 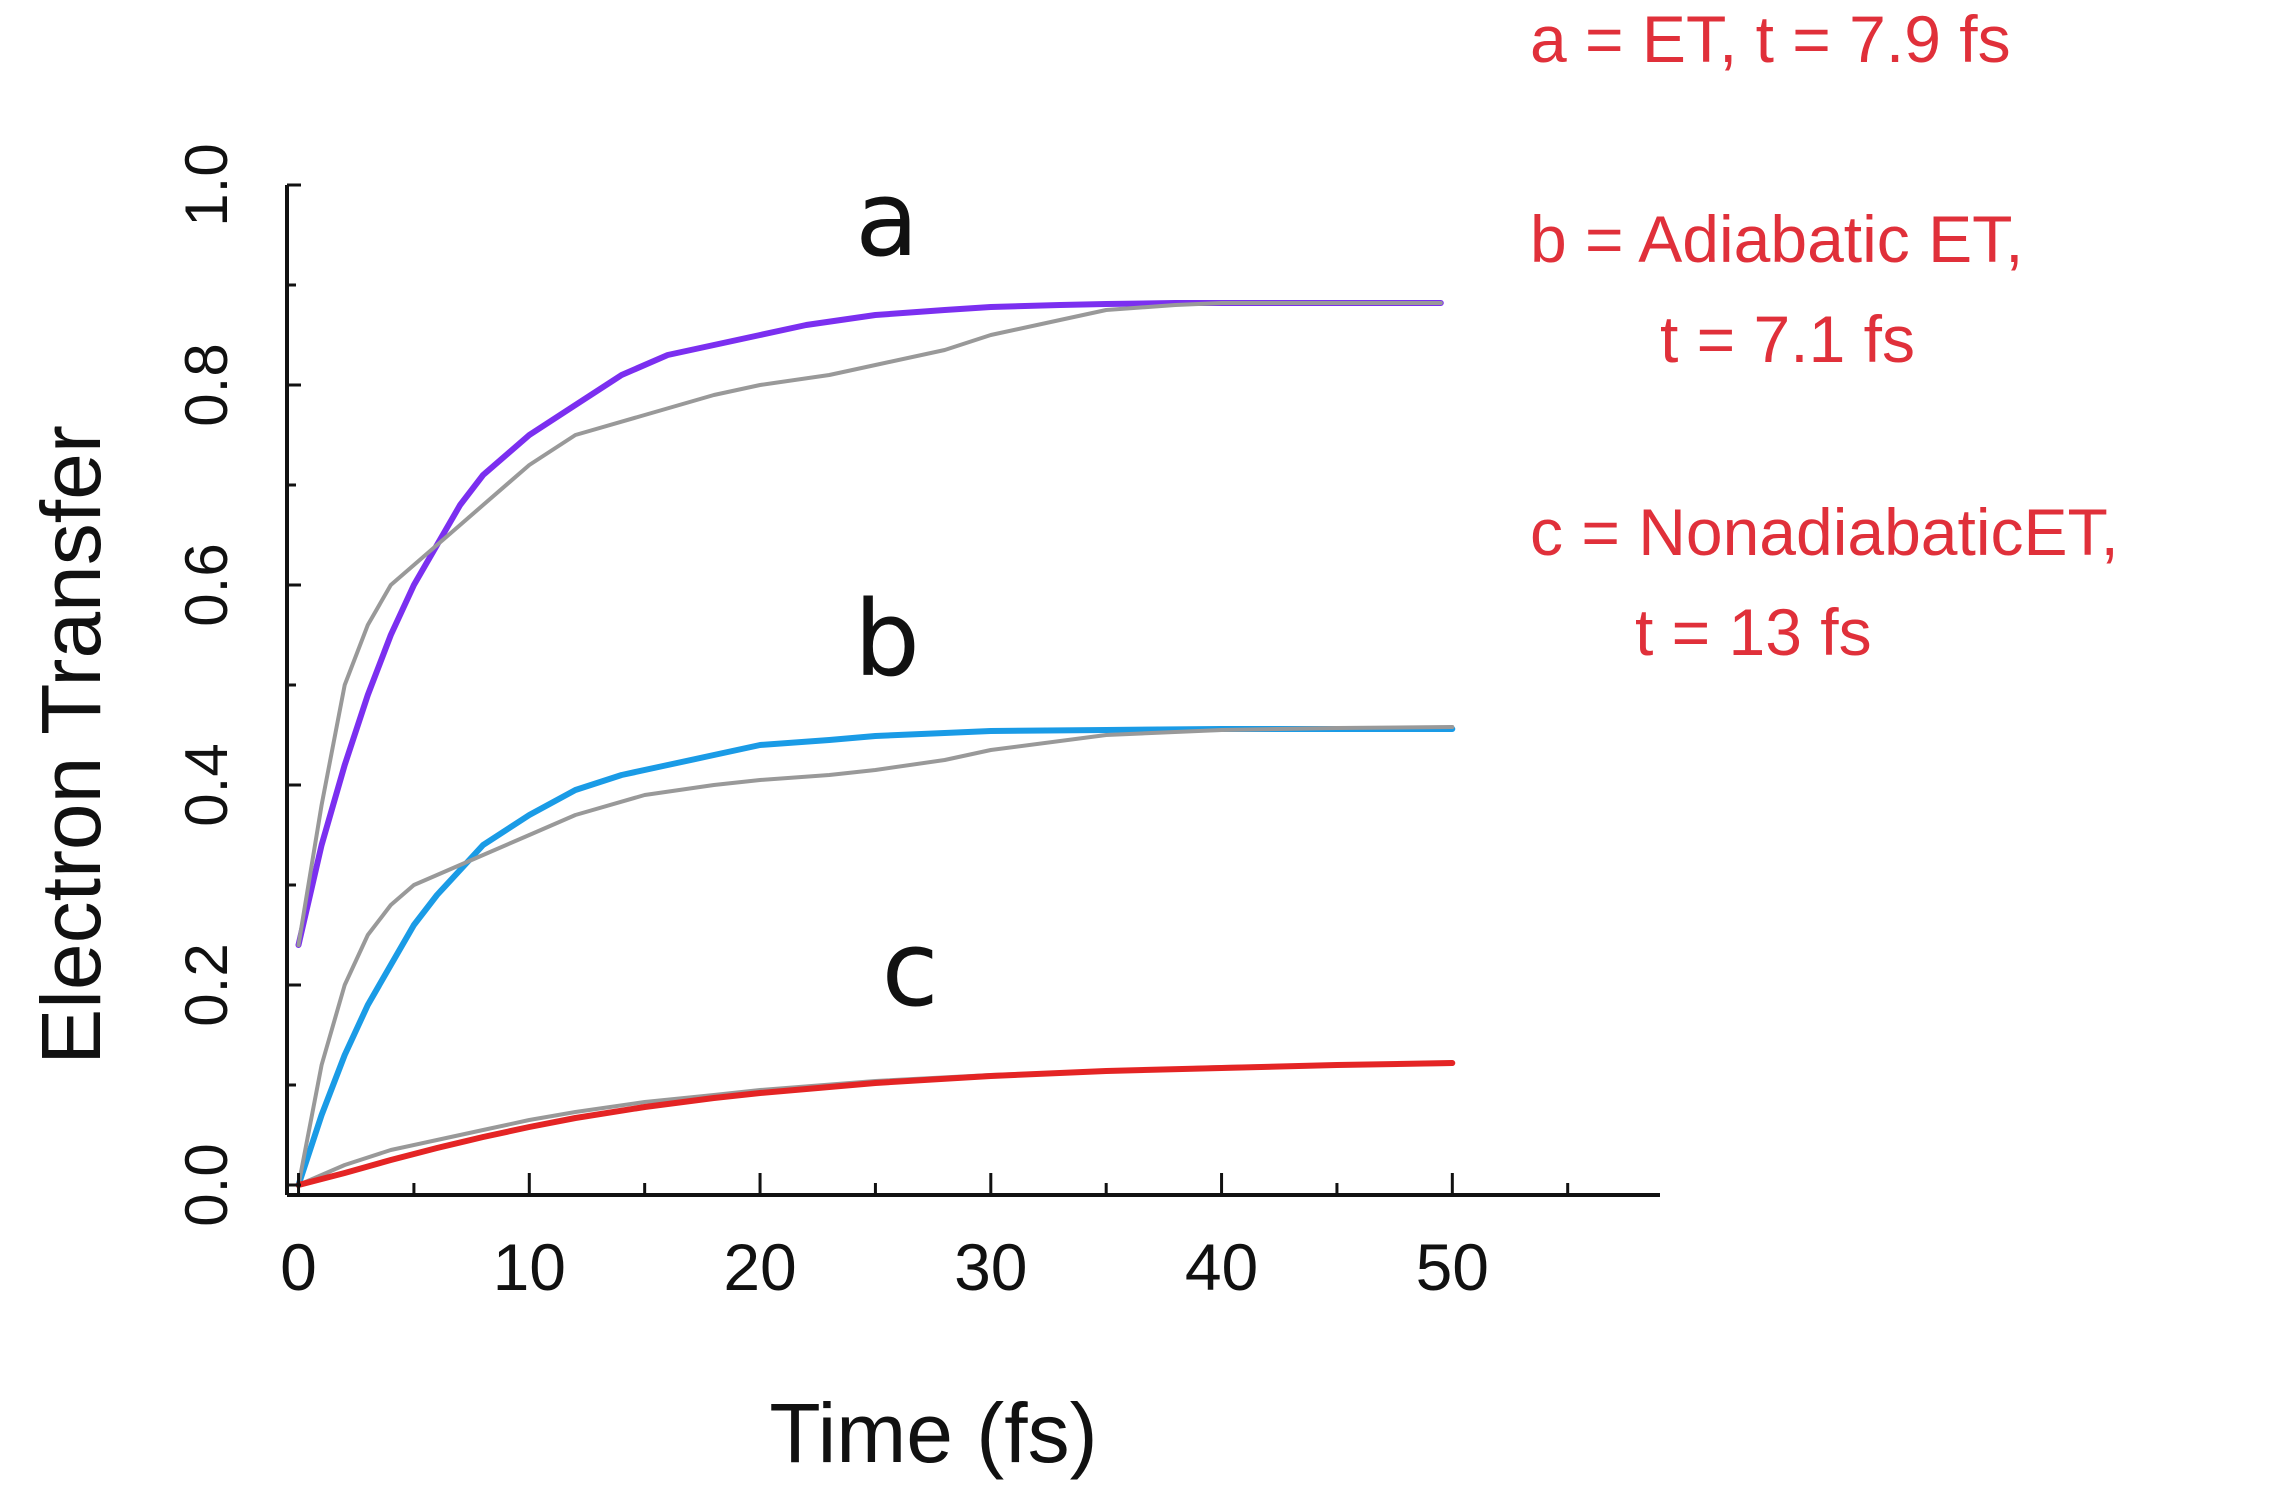 What do you see at coordinates (206, 184) in the screenshot?
I see `y-tick-label: 1.0` at bounding box center [206, 184].